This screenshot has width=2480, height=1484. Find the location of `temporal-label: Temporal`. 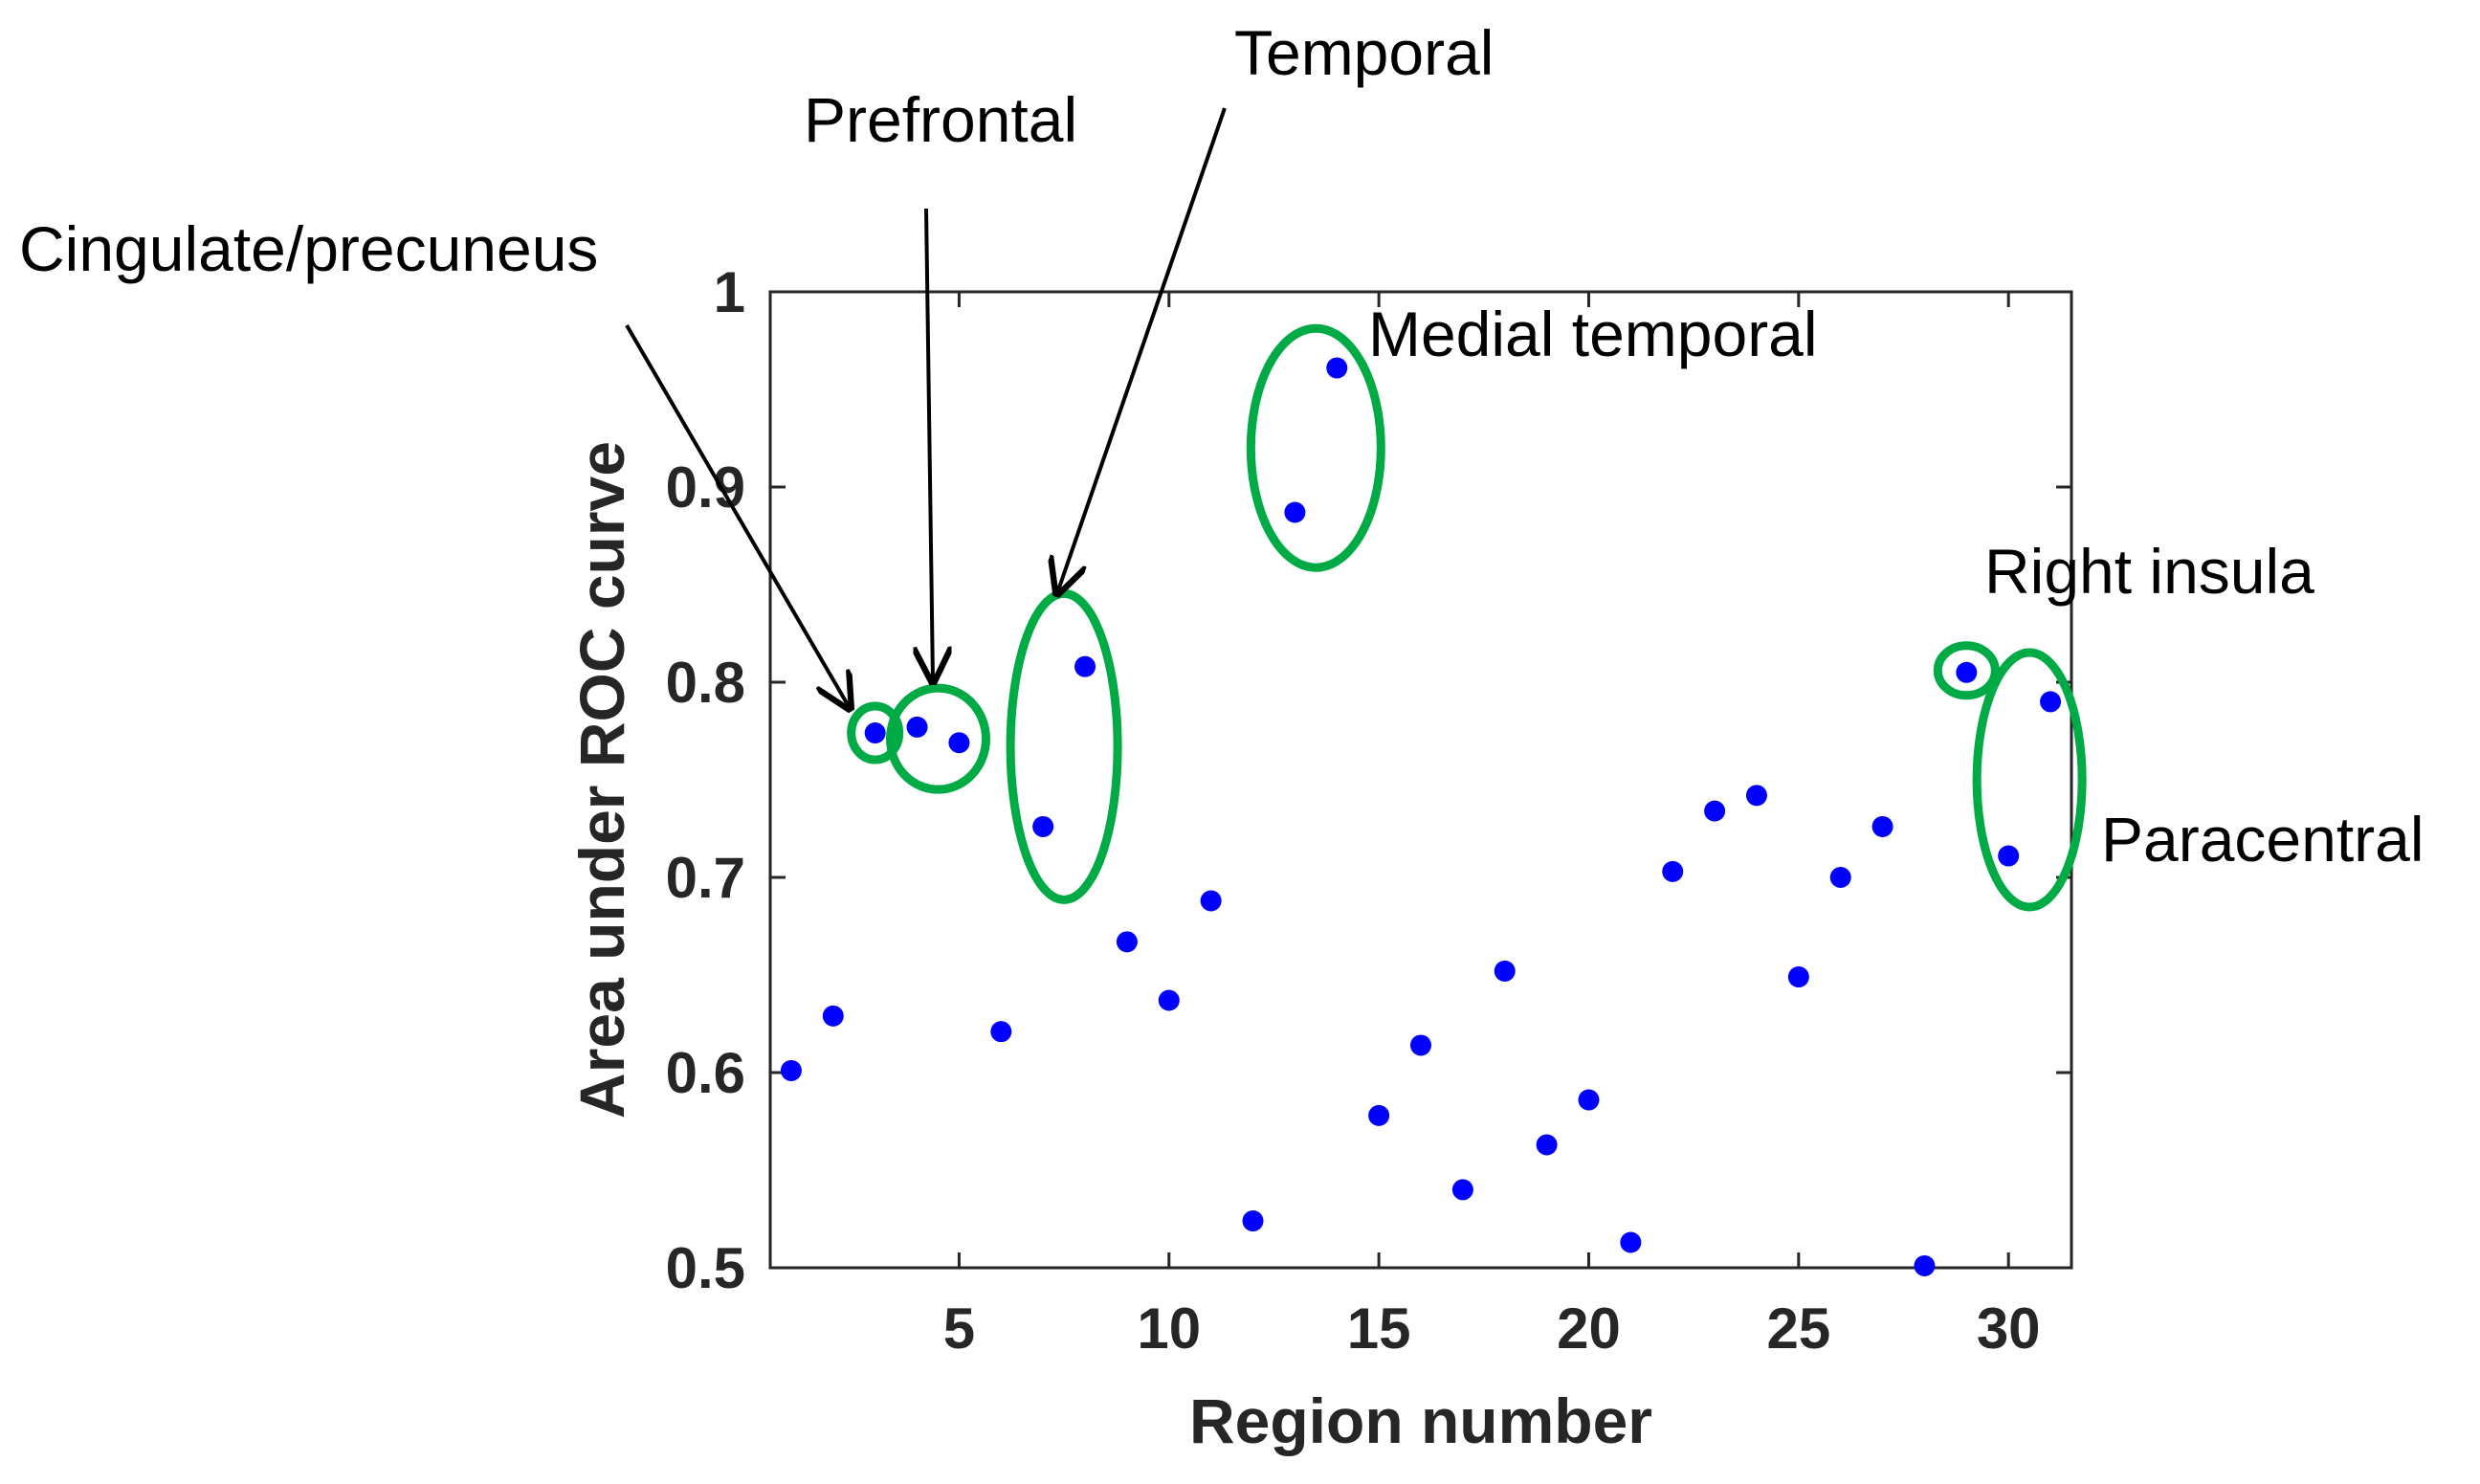

temporal-label: Temporal is located at coordinates (1364, 52).